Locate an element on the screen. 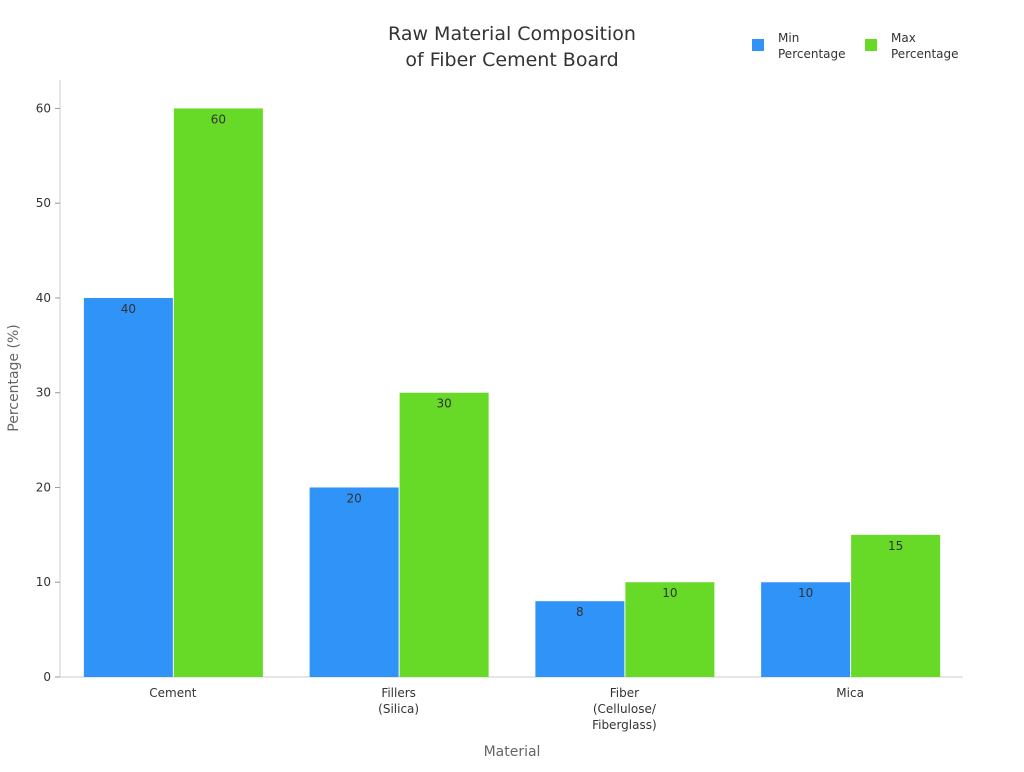  data-label: 8 is located at coordinates (580, 612).